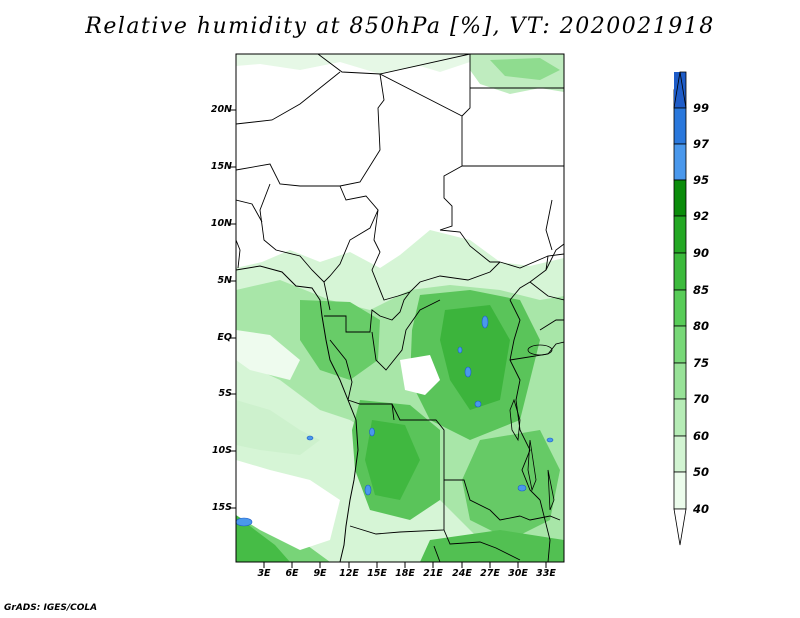 The image size is (800, 618). What do you see at coordinates (292, 573) in the screenshot?
I see `lon-label-6e: 6E` at bounding box center [292, 573].